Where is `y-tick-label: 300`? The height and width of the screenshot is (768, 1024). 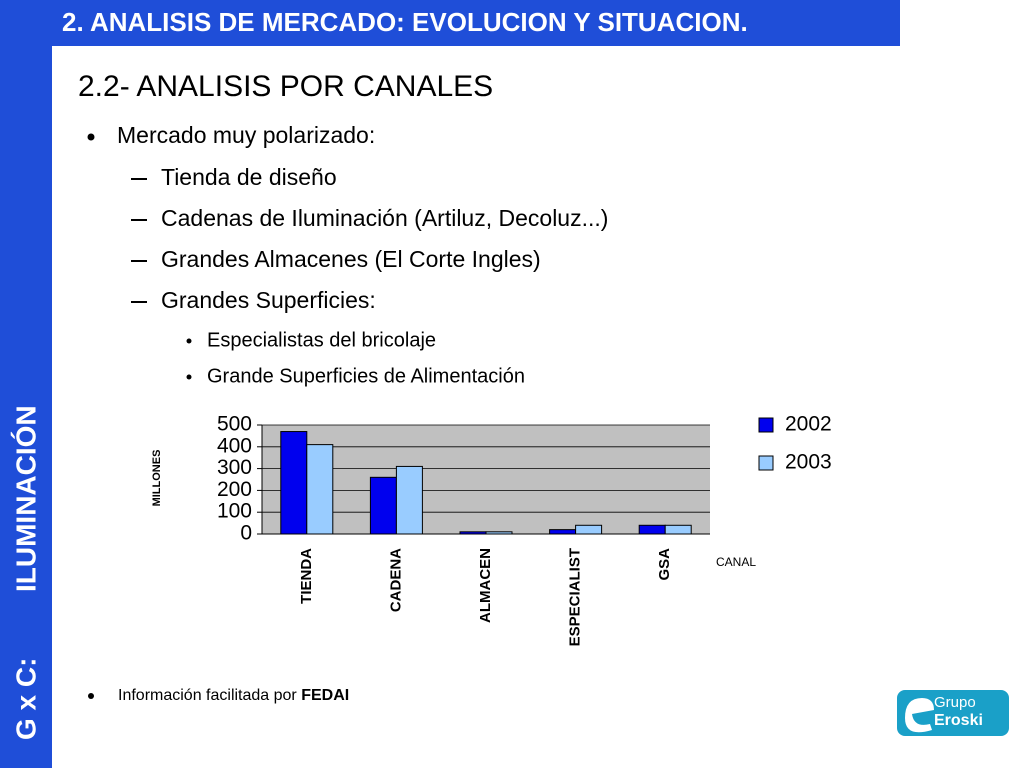
y-tick-label: 300 is located at coordinates (234, 467).